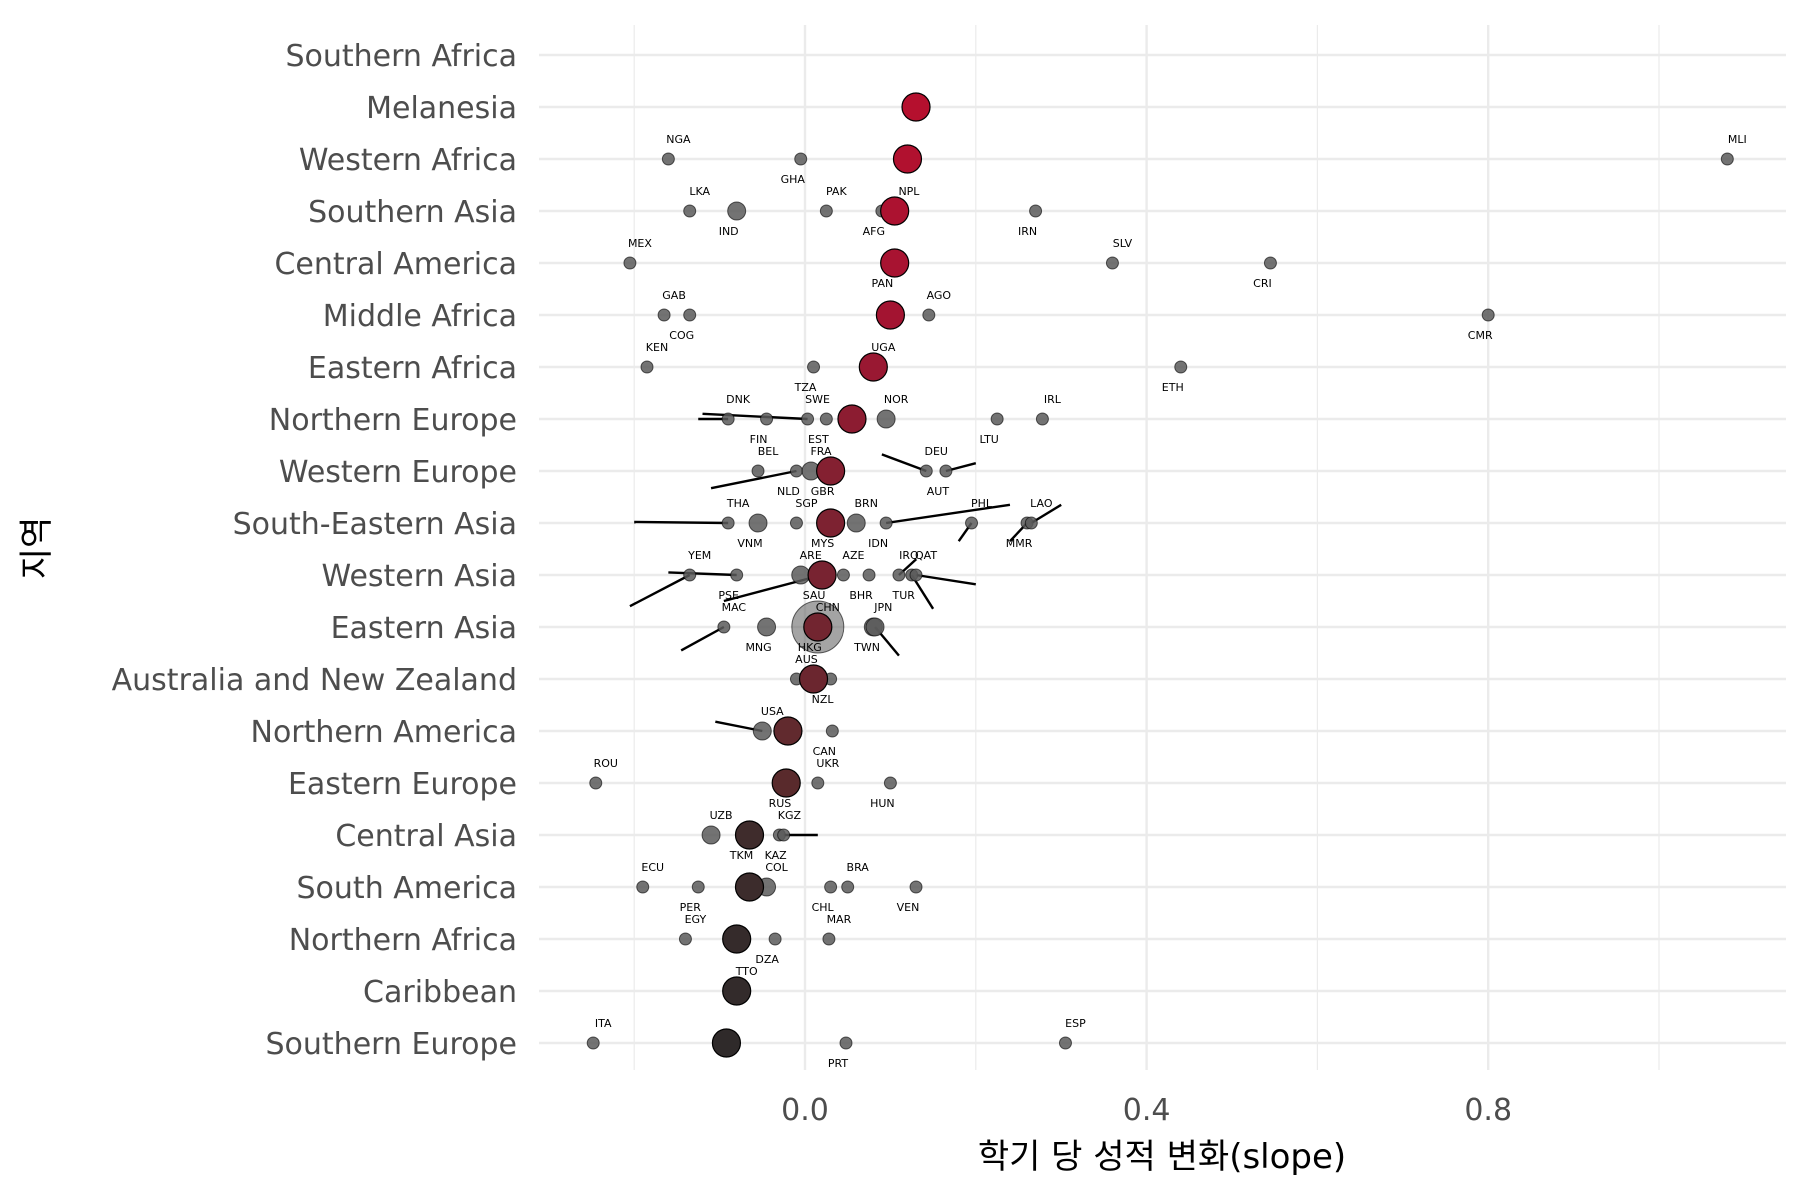 The width and height of the screenshot is (1800, 1200). What do you see at coordinates (398, 472) in the screenshot?
I see `y-tick-label: Western Europe` at bounding box center [398, 472].